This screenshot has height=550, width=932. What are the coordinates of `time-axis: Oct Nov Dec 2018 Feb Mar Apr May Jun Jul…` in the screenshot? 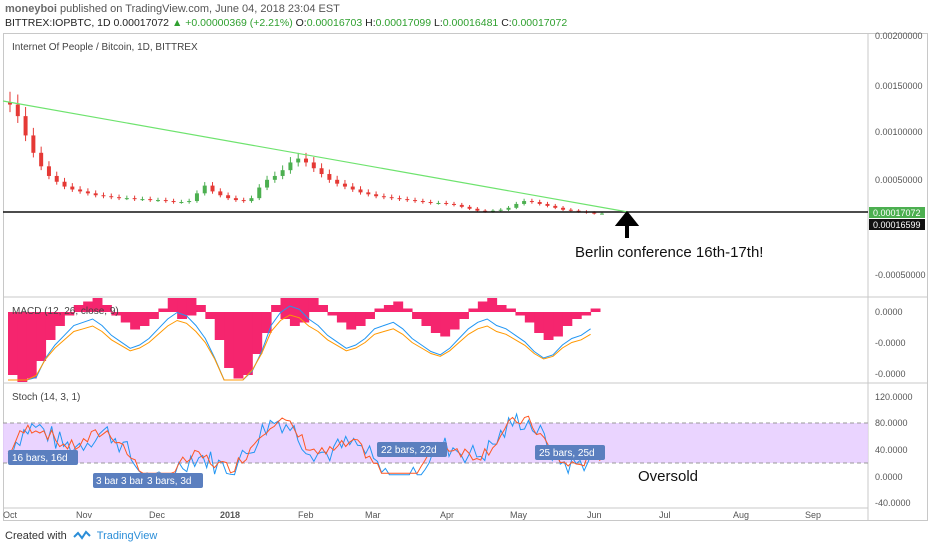 It's located at (412, 515).